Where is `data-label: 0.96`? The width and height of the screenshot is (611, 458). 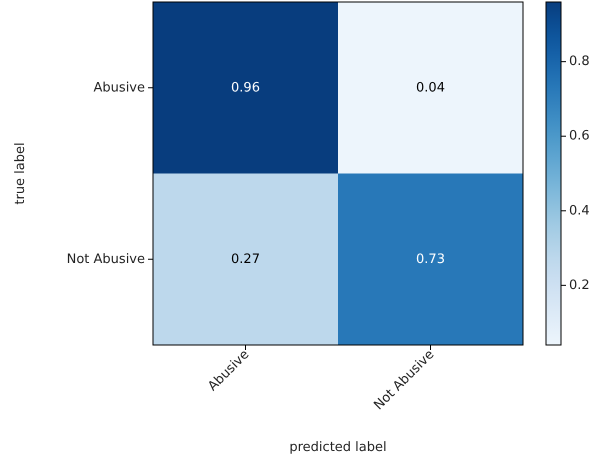
data-label: 0.96 is located at coordinates (245, 88).